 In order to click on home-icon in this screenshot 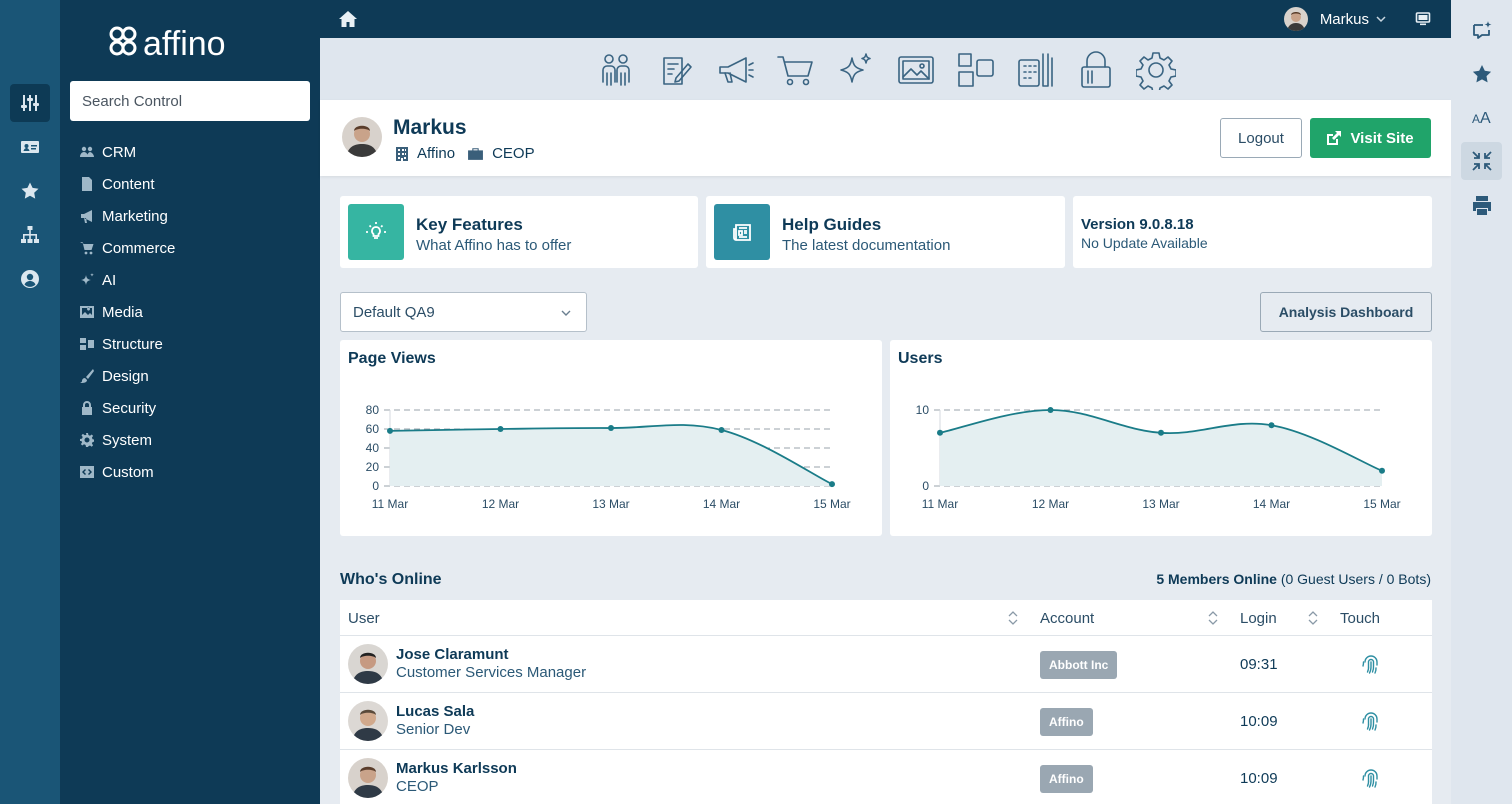, I will do `click(348, 19)`.